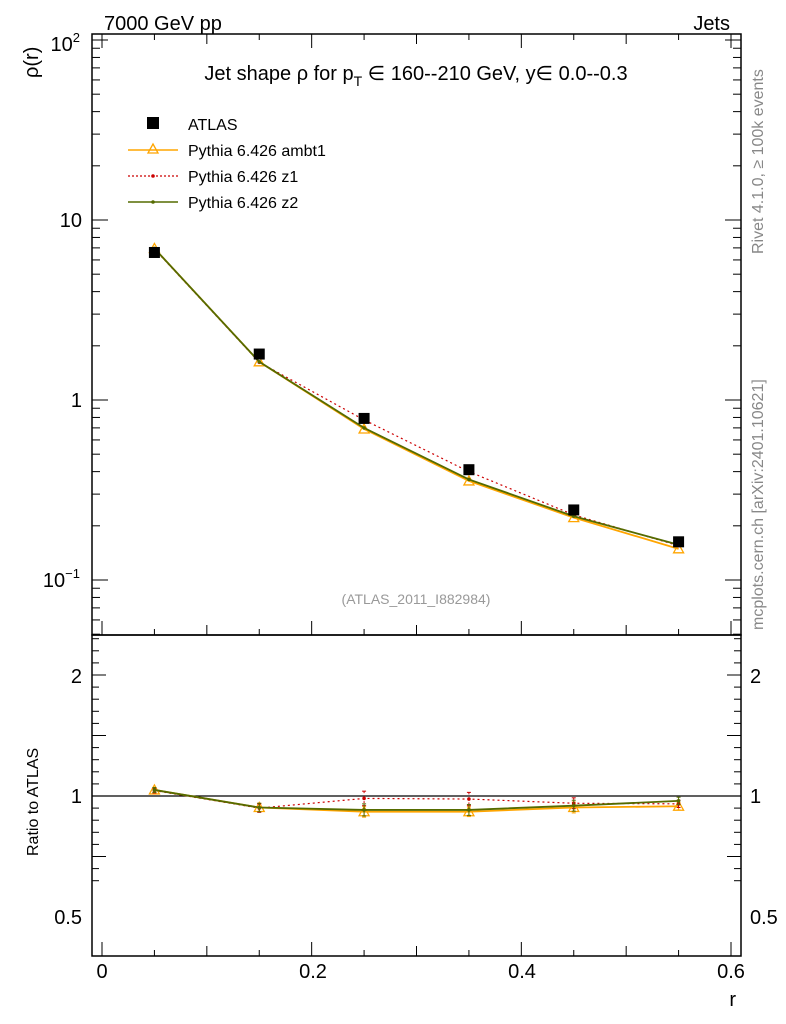 Image resolution: width=786 pixels, height=1024 pixels. Describe the element at coordinates (243, 177) in the screenshot. I see `legend-z1-label: Pythia 6.426 z1` at that location.